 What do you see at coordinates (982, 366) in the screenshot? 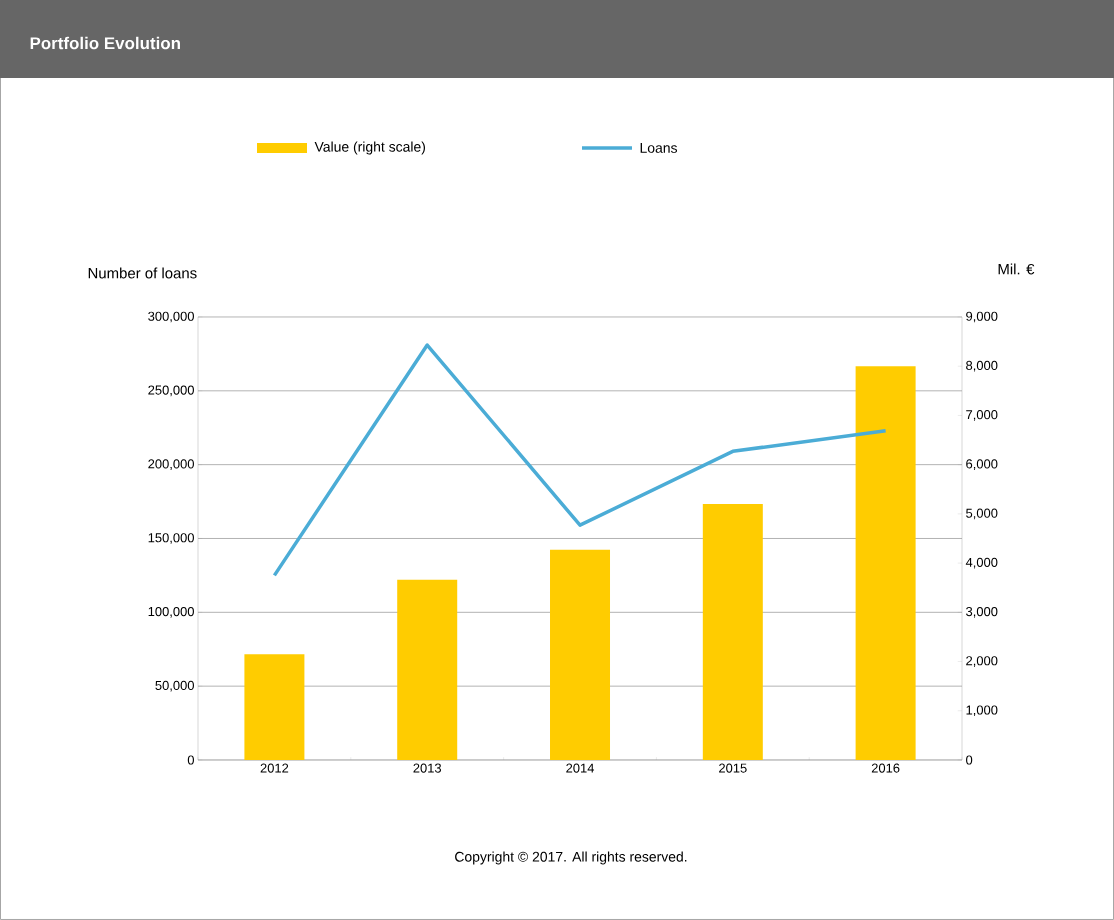
I see `y2-tick-label: 8,000` at bounding box center [982, 366].